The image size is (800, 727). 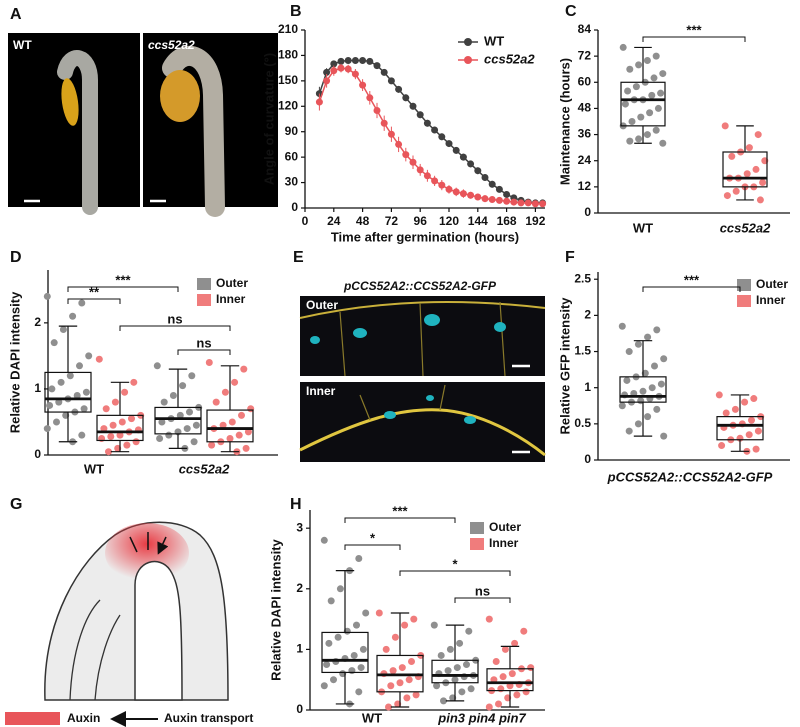 What do you see at coordinates (16, 257) in the screenshot?
I see `panel-label: D` at bounding box center [16, 257].